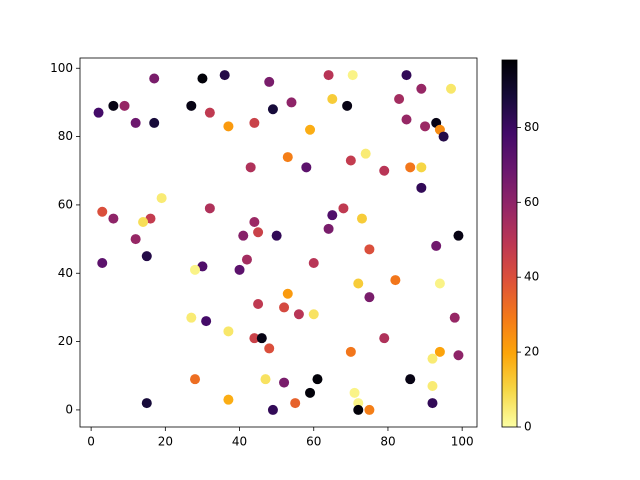 Image resolution: width=640 pixels, height=480 pixels. Describe the element at coordinates (65, 273) in the screenshot. I see `y-tick-label: 40` at that location.